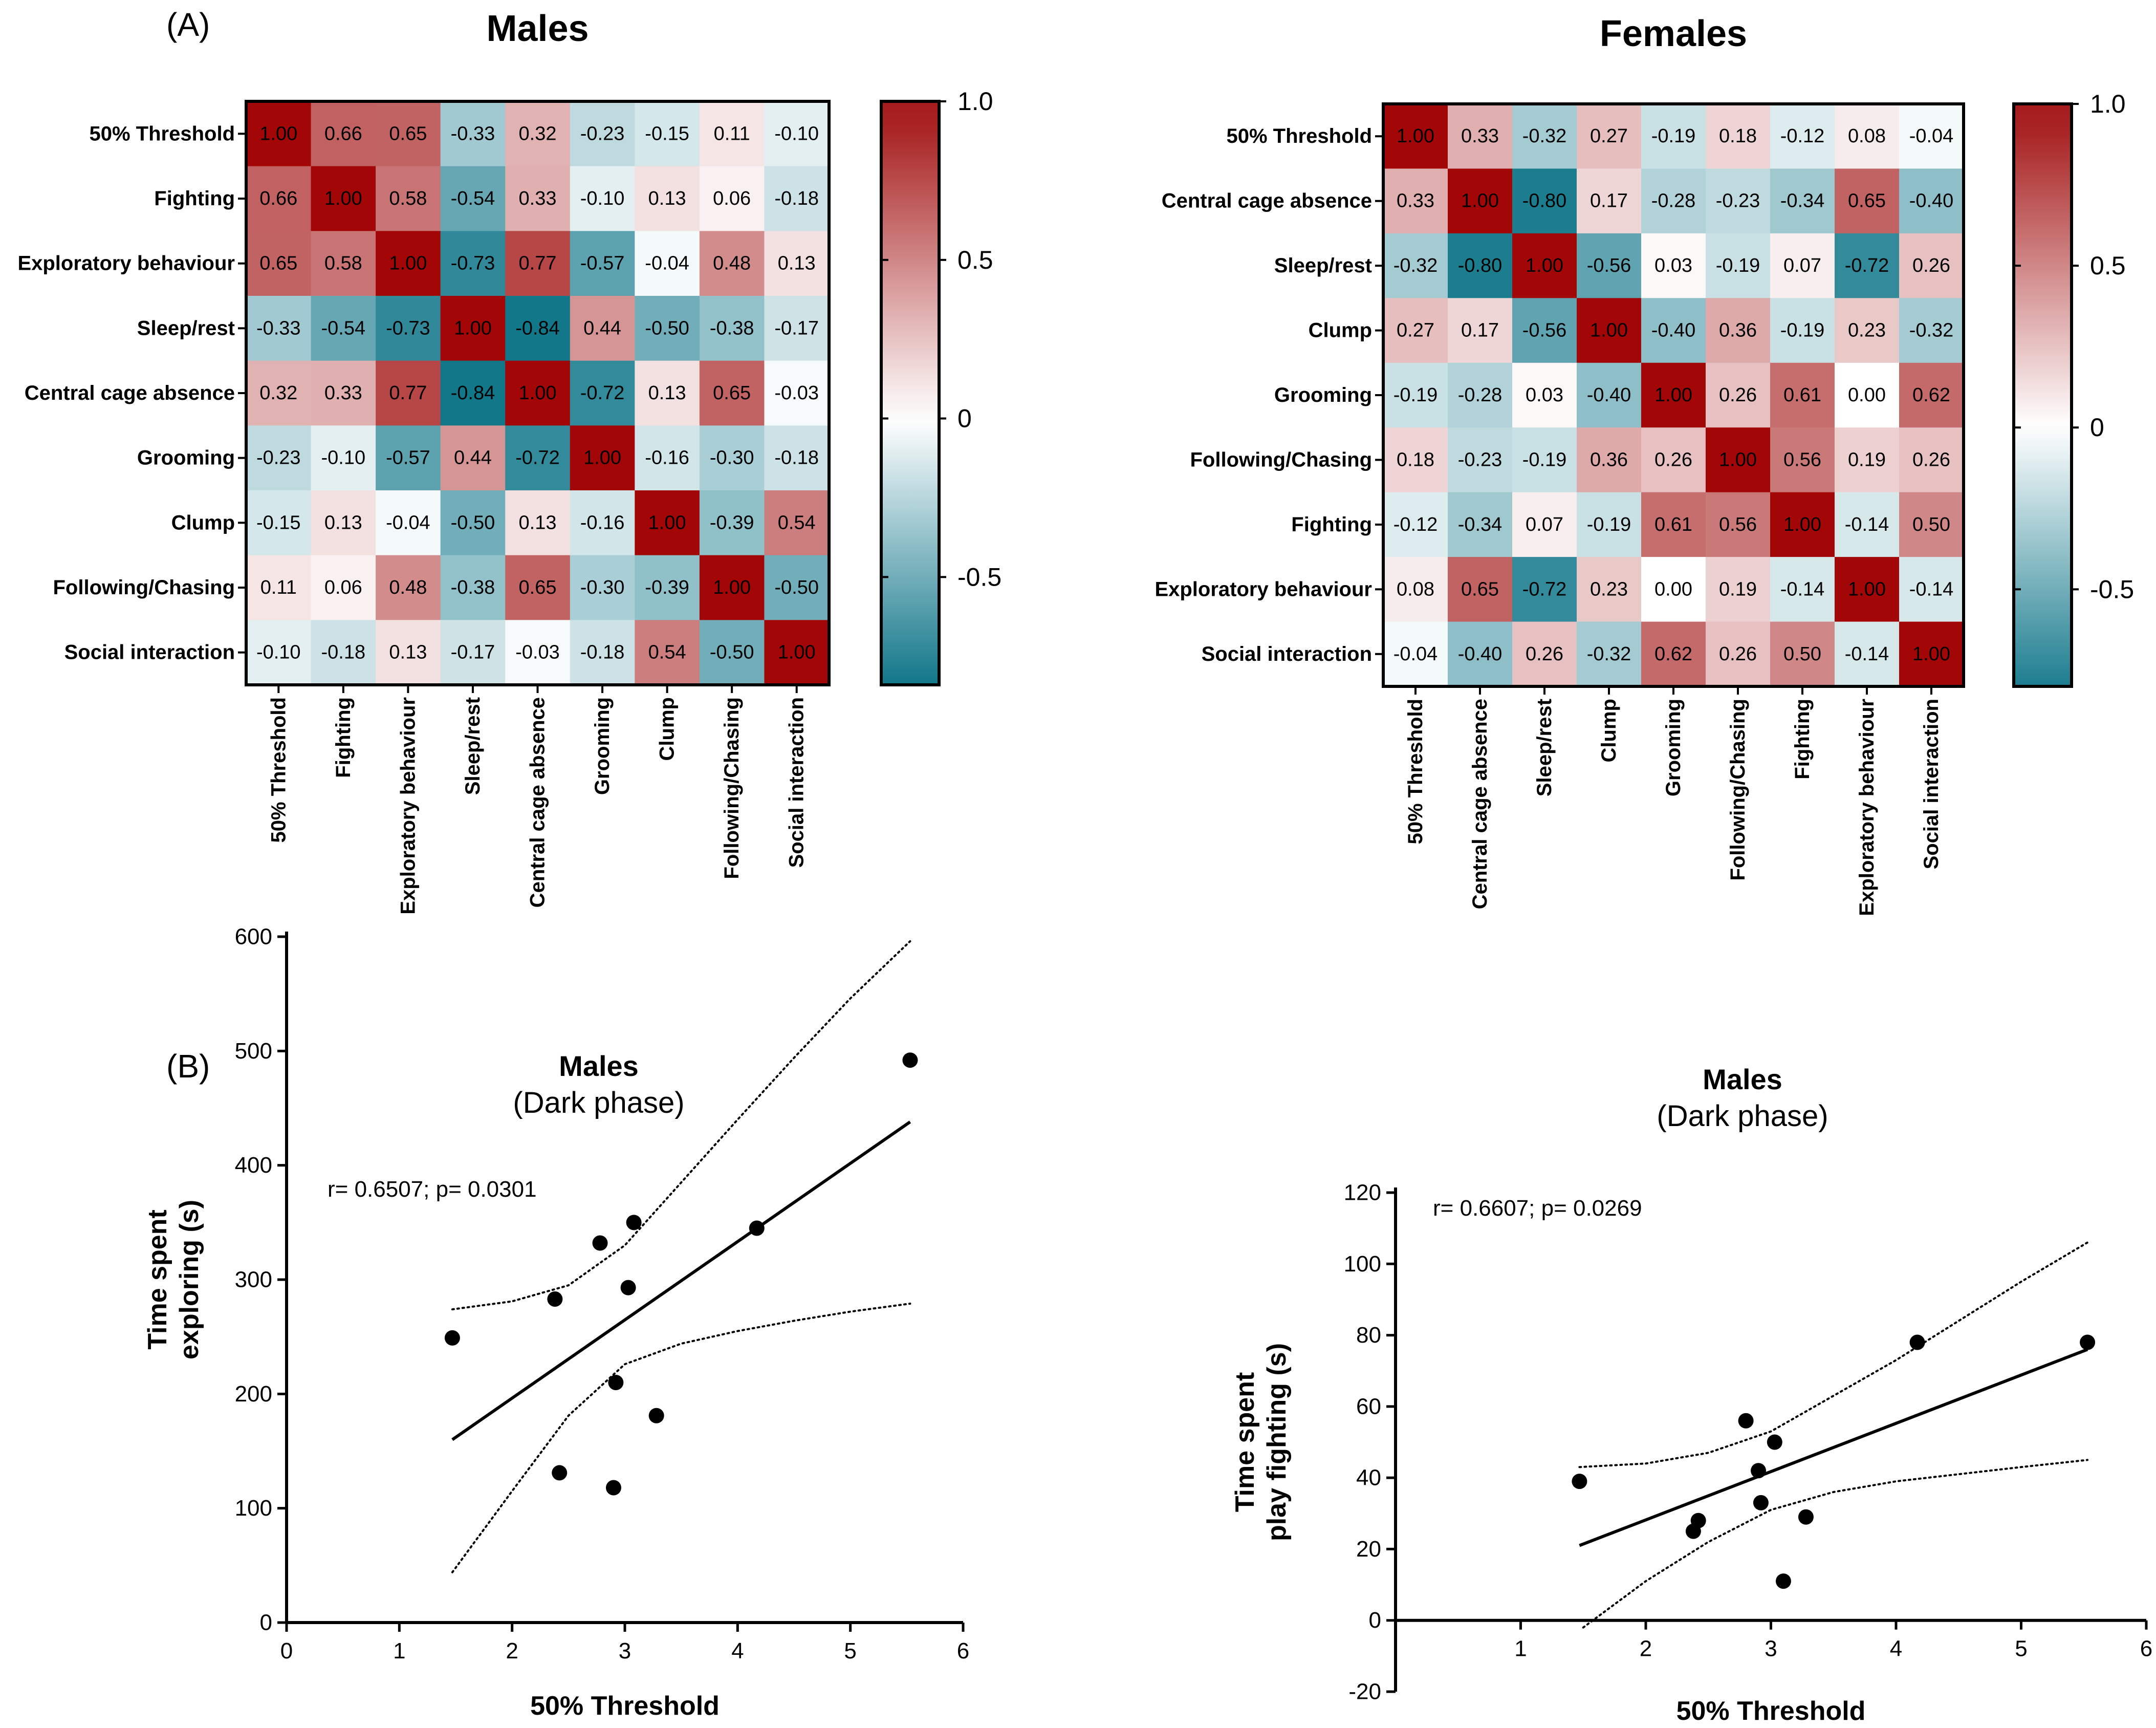 This screenshot has width=2156, height=1728. What do you see at coordinates (667, 458) in the screenshot?
I see `heatmap-cell-label: -0.16` at bounding box center [667, 458].